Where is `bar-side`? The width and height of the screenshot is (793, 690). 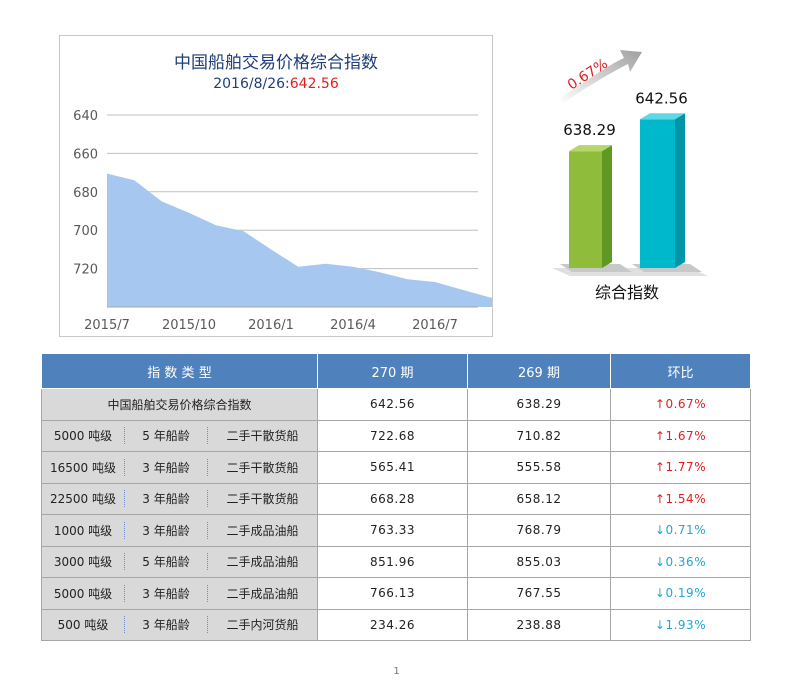 bar-side is located at coordinates (680, 190).